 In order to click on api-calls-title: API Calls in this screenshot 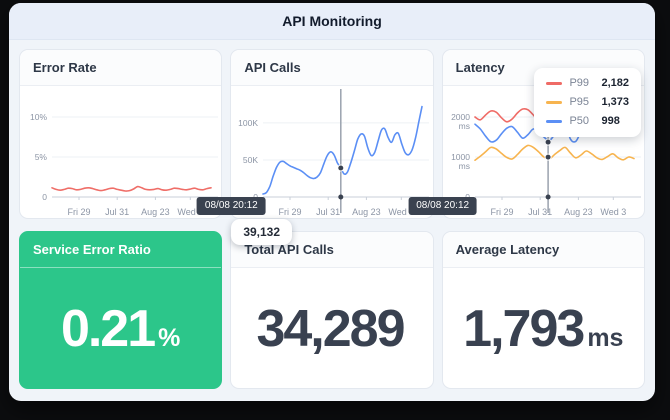, I will do `click(272, 67)`.